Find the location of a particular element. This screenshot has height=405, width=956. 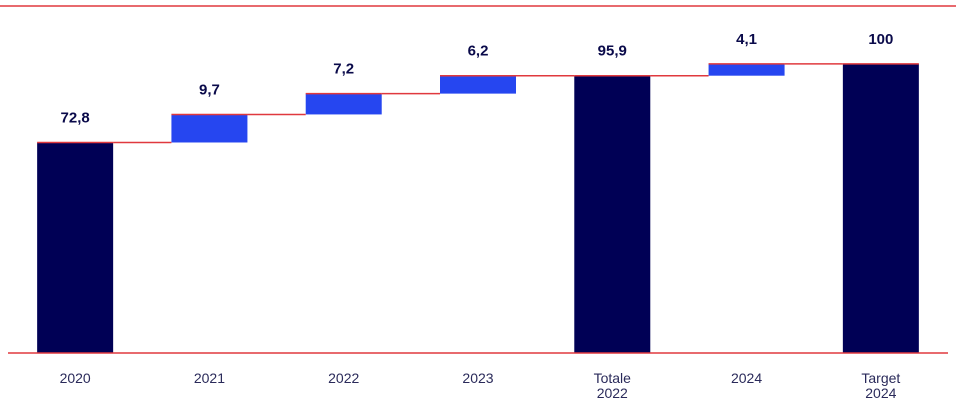

value-label: 95,9 is located at coordinates (612, 51).